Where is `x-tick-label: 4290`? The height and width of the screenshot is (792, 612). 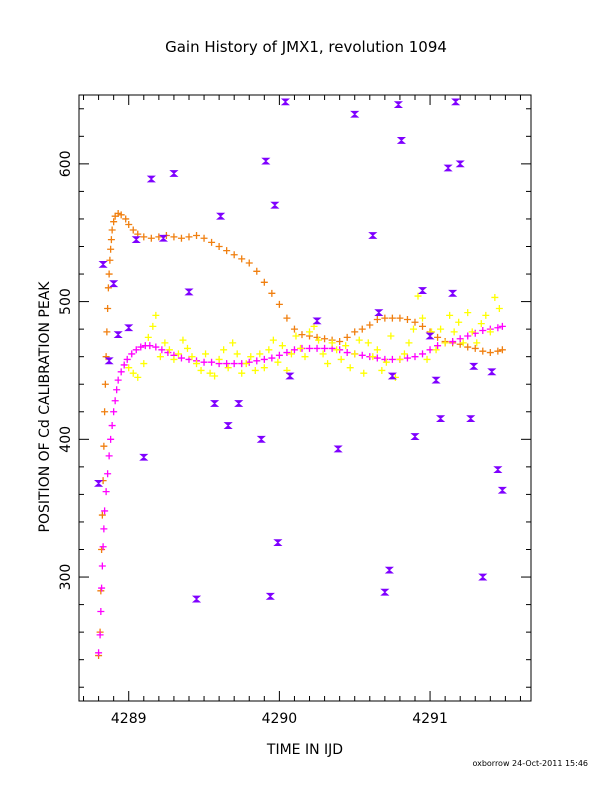
x-tick-label: 4290 is located at coordinates (280, 719).